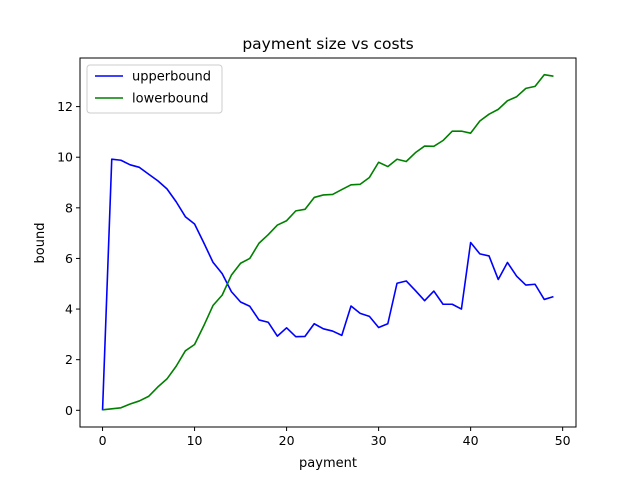 The image size is (640, 480). What do you see at coordinates (171, 77) in the screenshot?
I see `legend-label-upperbound: upperbound` at bounding box center [171, 77].